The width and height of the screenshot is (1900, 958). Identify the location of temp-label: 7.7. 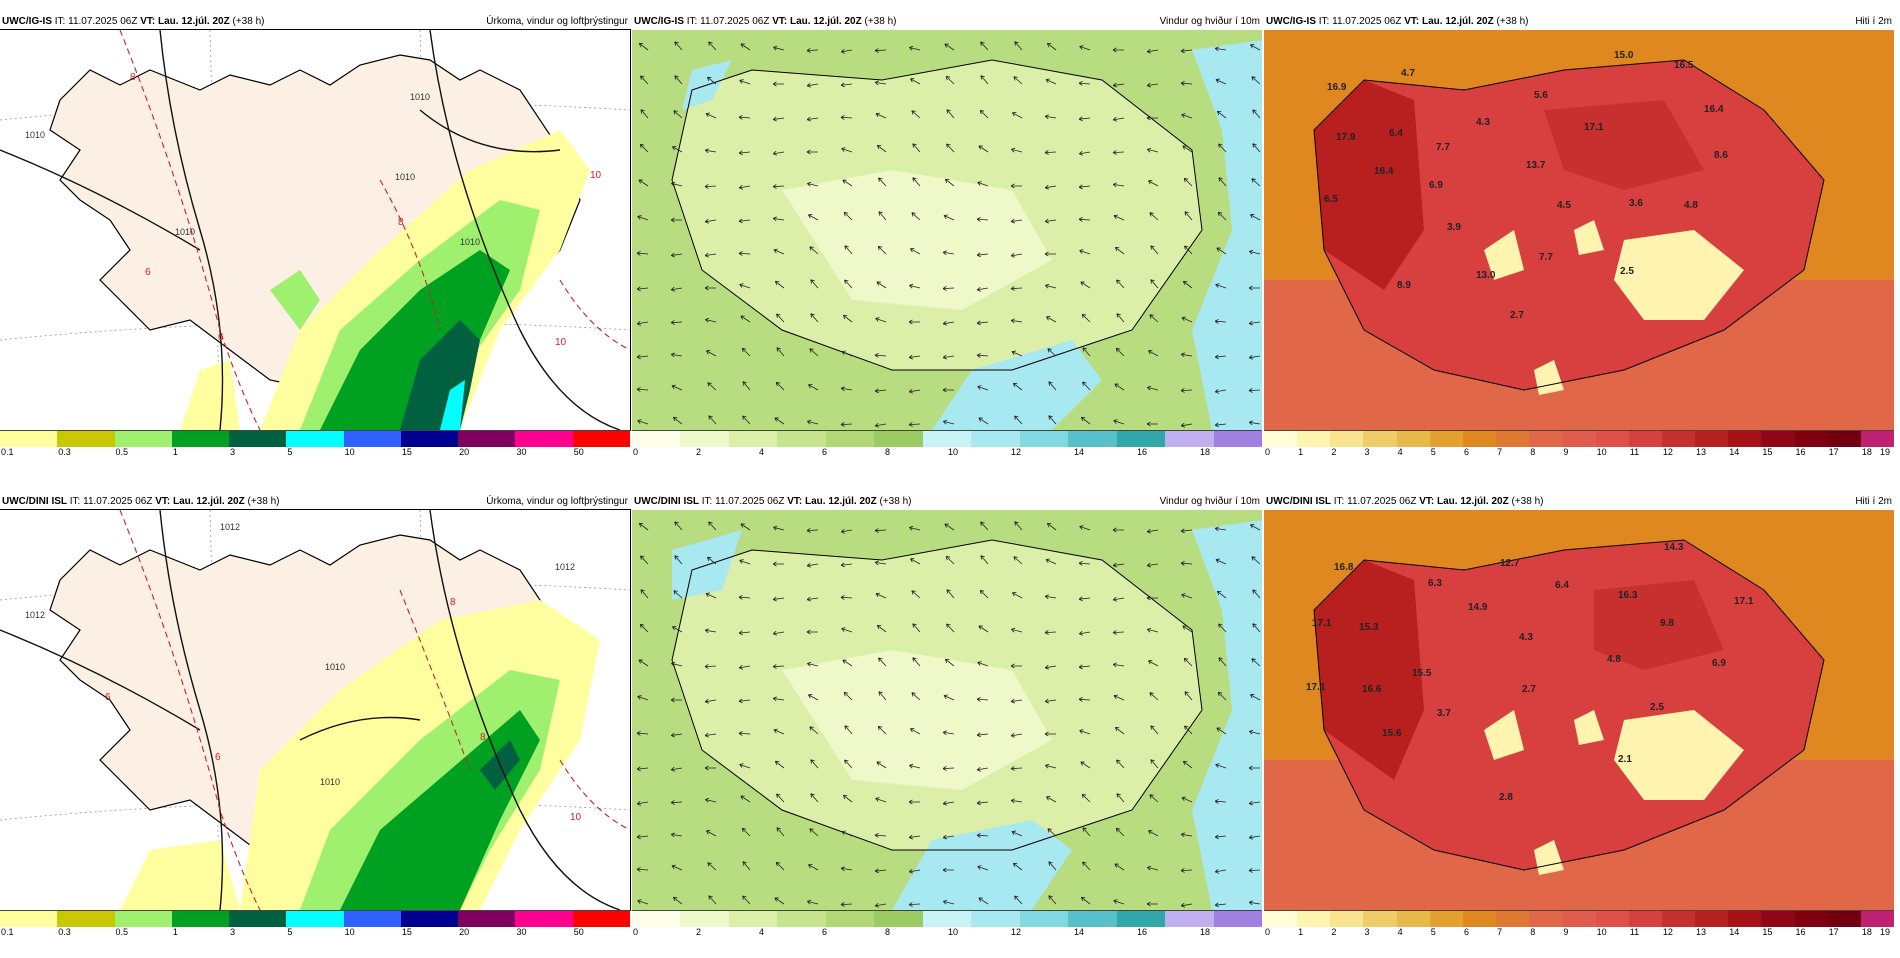
(1546, 257).